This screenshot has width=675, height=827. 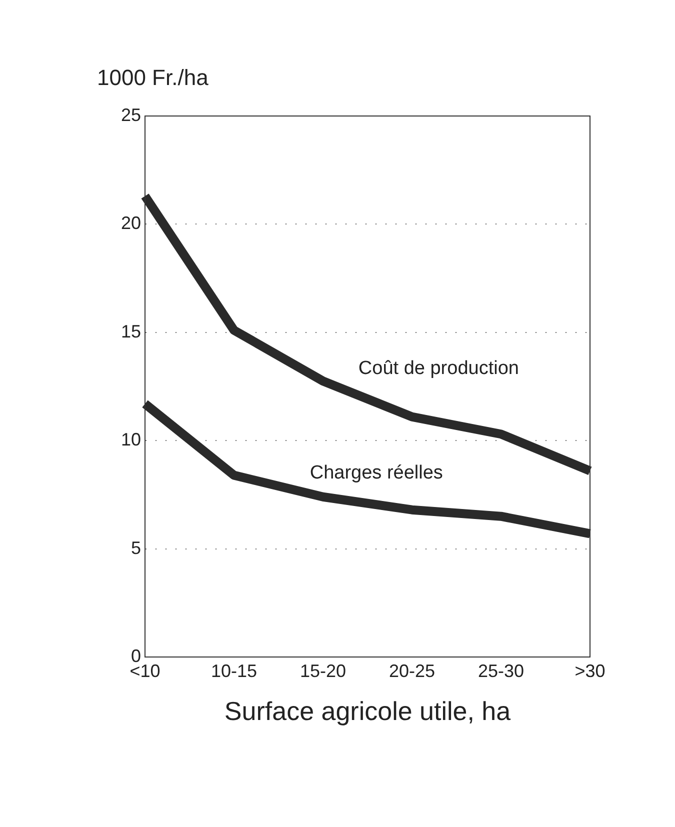 What do you see at coordinates (376, 473) in the screenshot?
I see `series-label: Charges réelles` at bounding box center [376, 473].